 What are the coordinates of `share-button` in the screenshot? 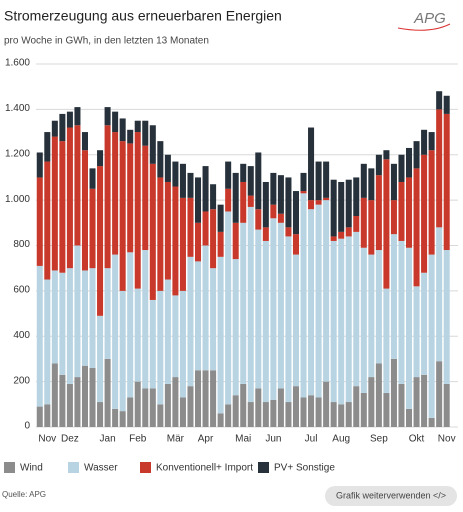 It's located at (391, 496).